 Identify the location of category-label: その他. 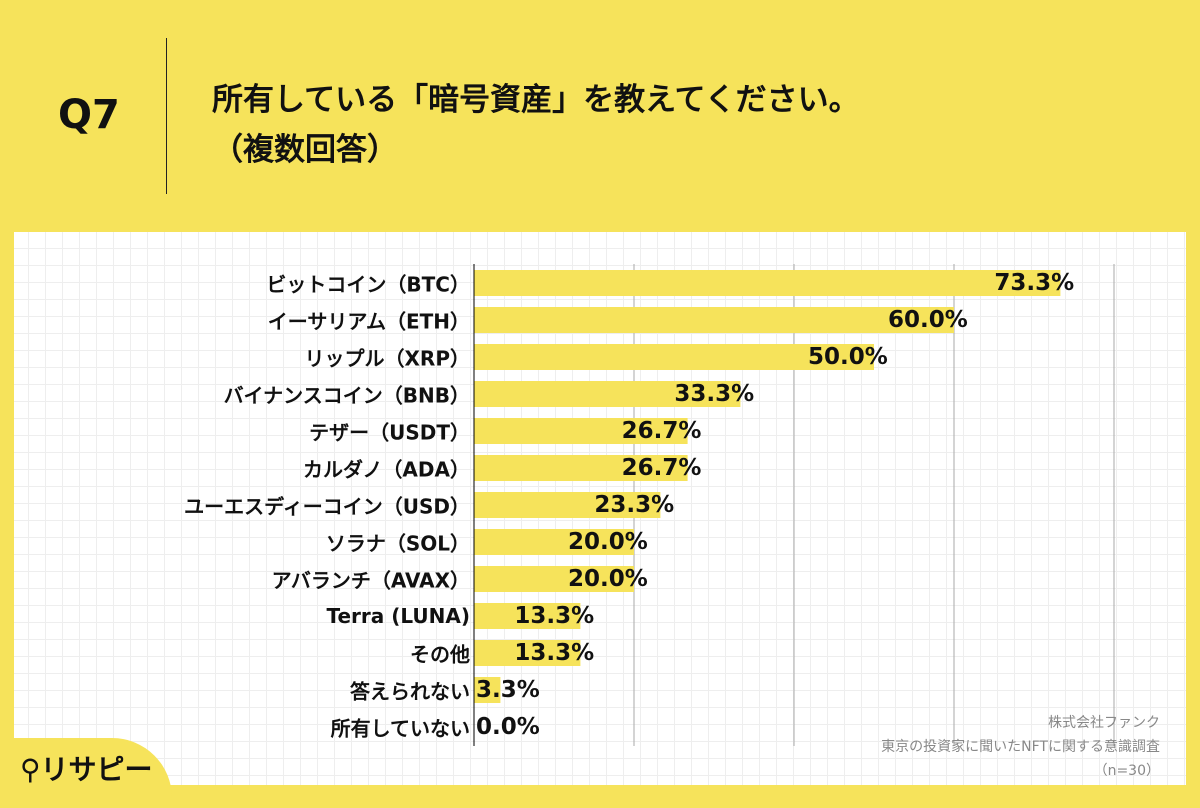
(440, 654).